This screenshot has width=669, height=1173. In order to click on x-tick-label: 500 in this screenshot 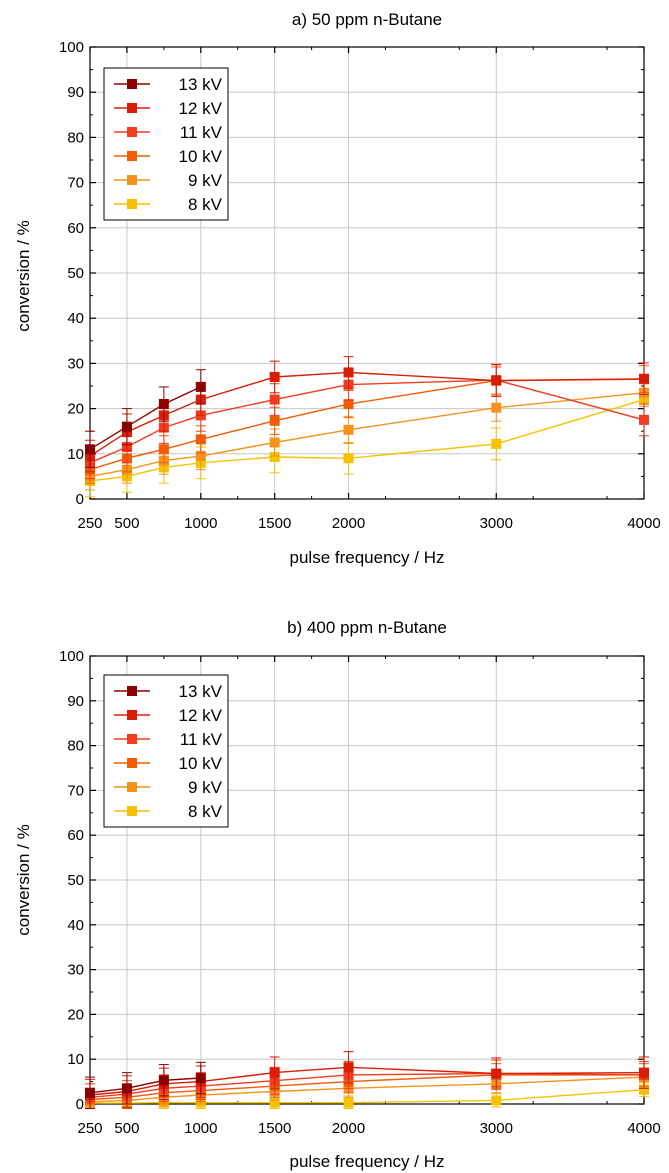, I will do `click(126, 1128)`.